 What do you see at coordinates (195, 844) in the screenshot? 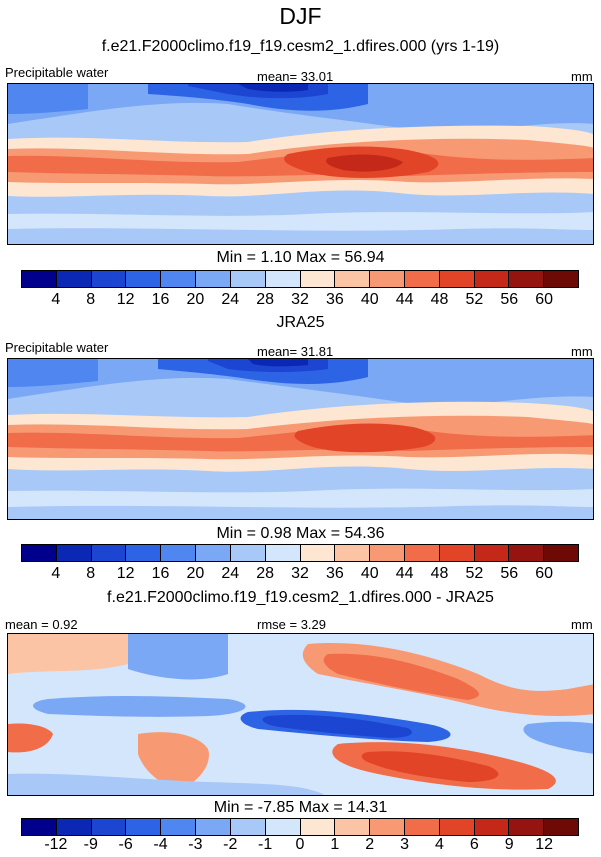
I see `colorbar-tick-label: -3` at bounding box center [195, 844].